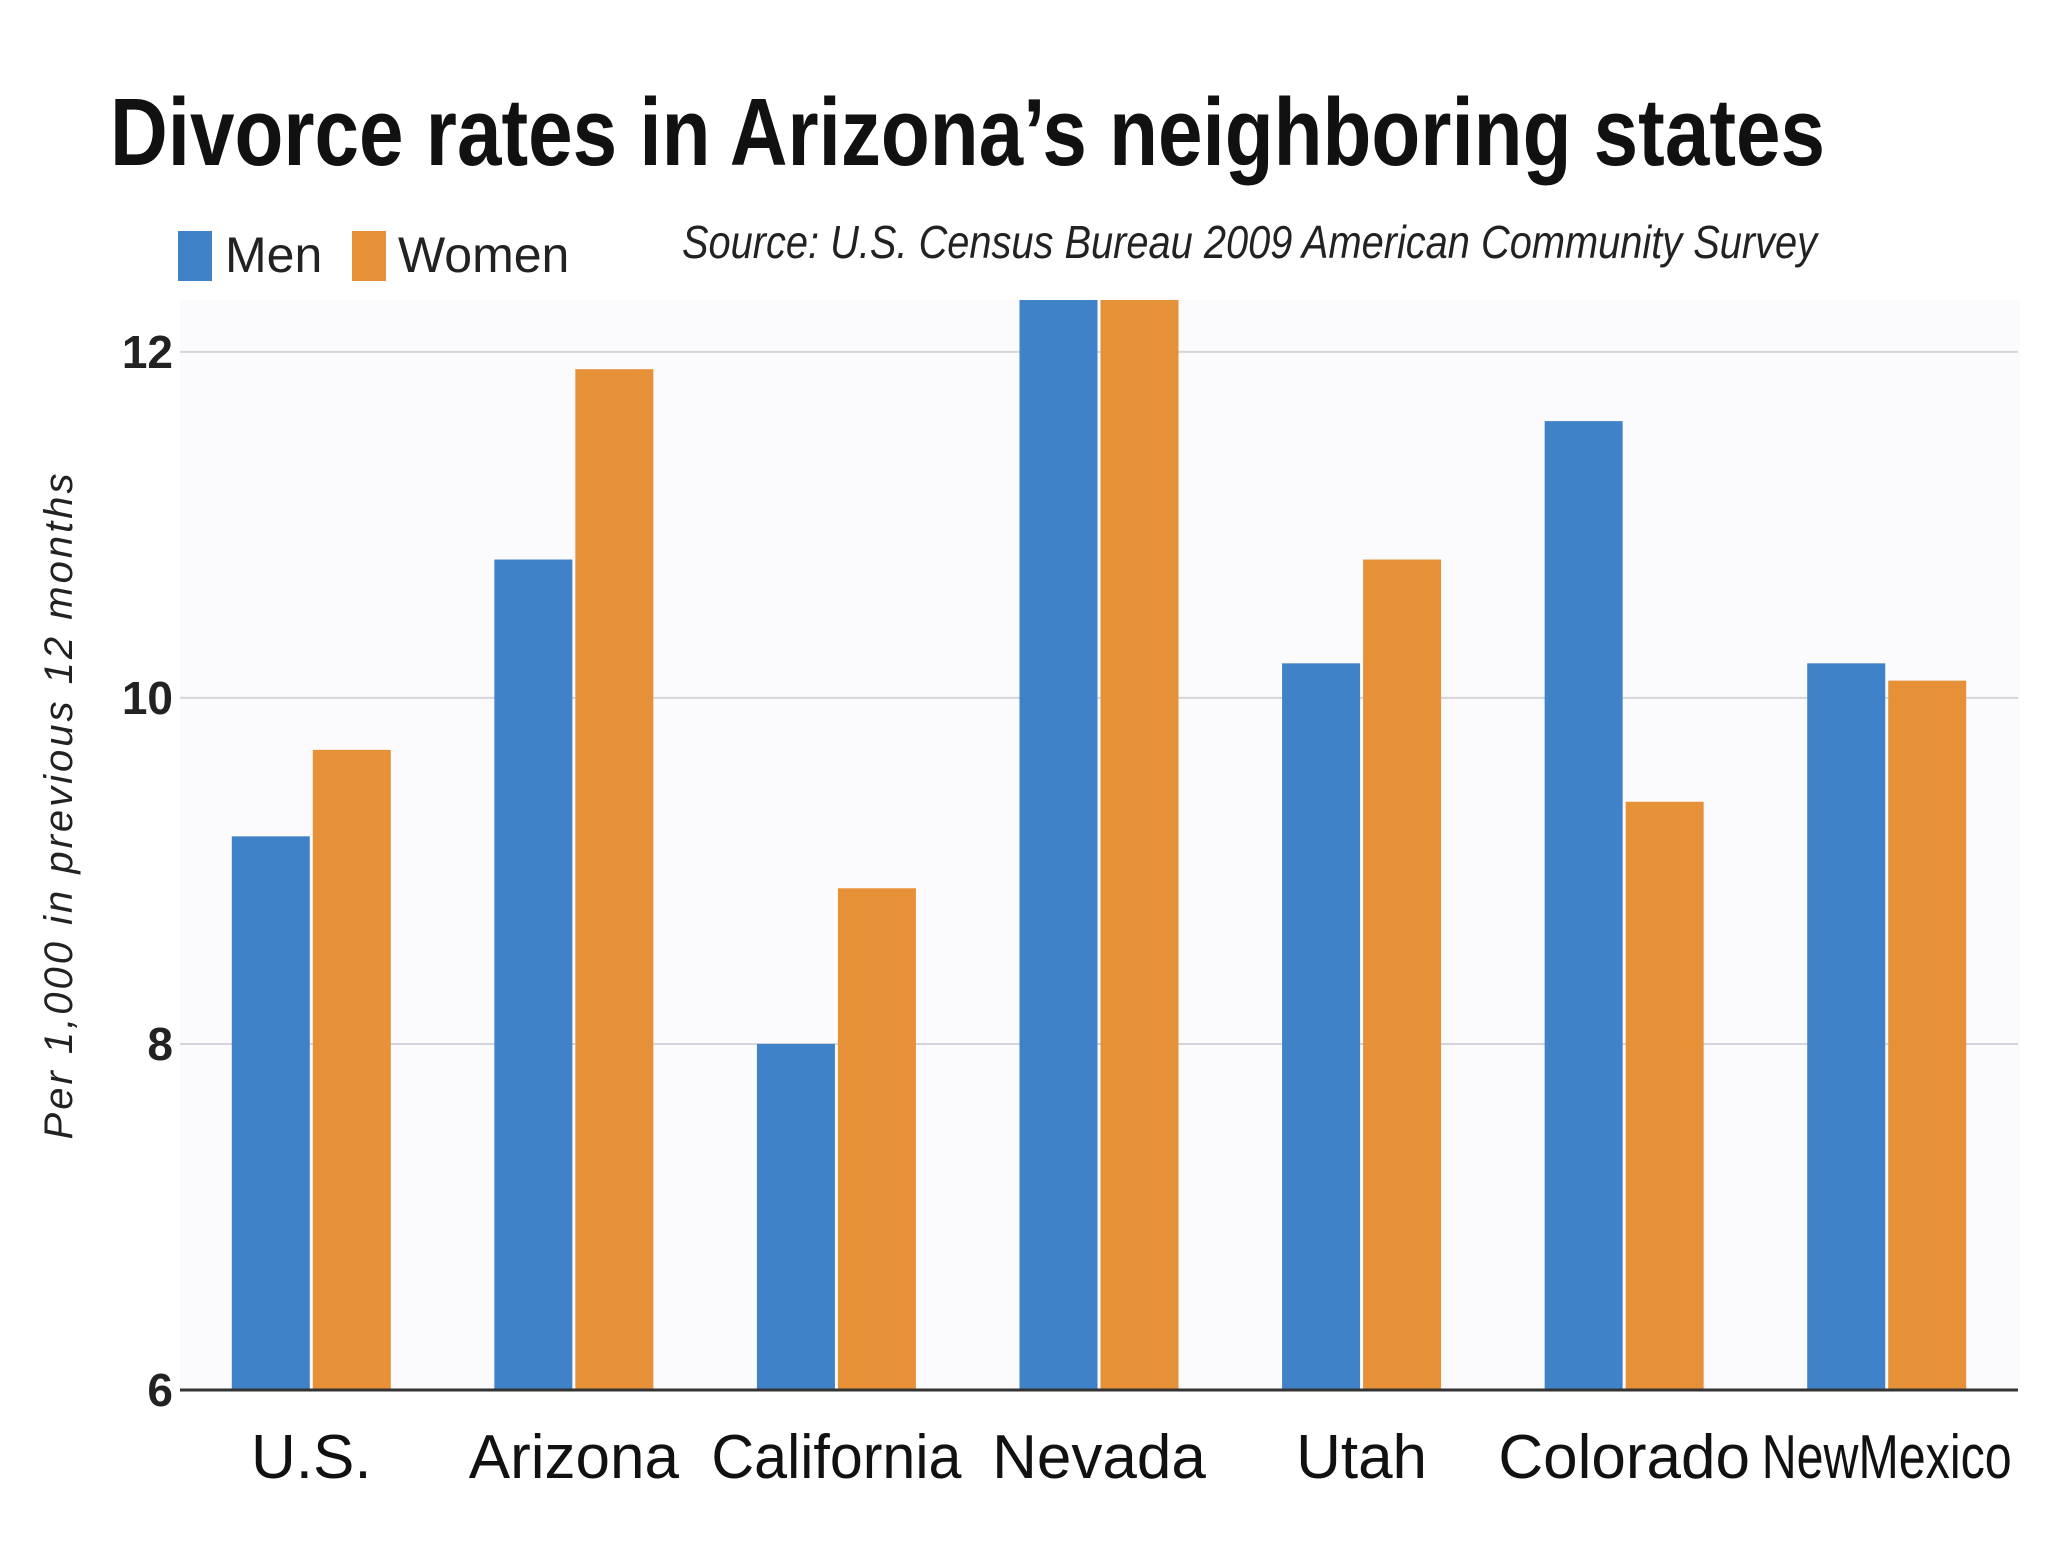  Describe the element at coordinates (160, 1044) in the screenshot. I see `y-tick-label-8: 8` at that location.